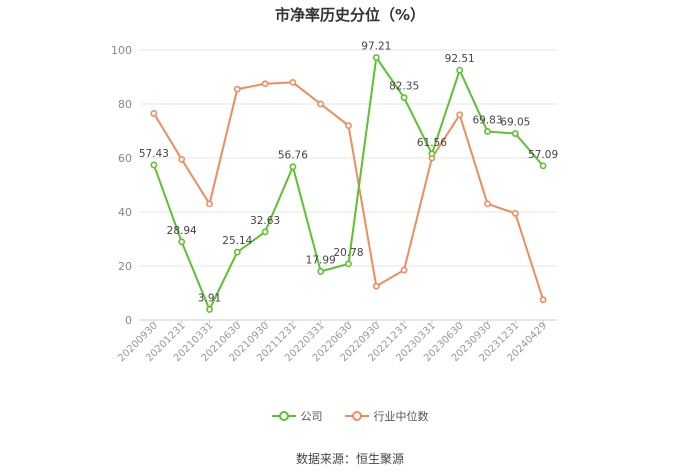 The height and width of the screenshot is (474, 700). Describe the element at coordinates (401, 416) in the screenshot. I see `legend-label-industry-median: 行业中位数` at that location.